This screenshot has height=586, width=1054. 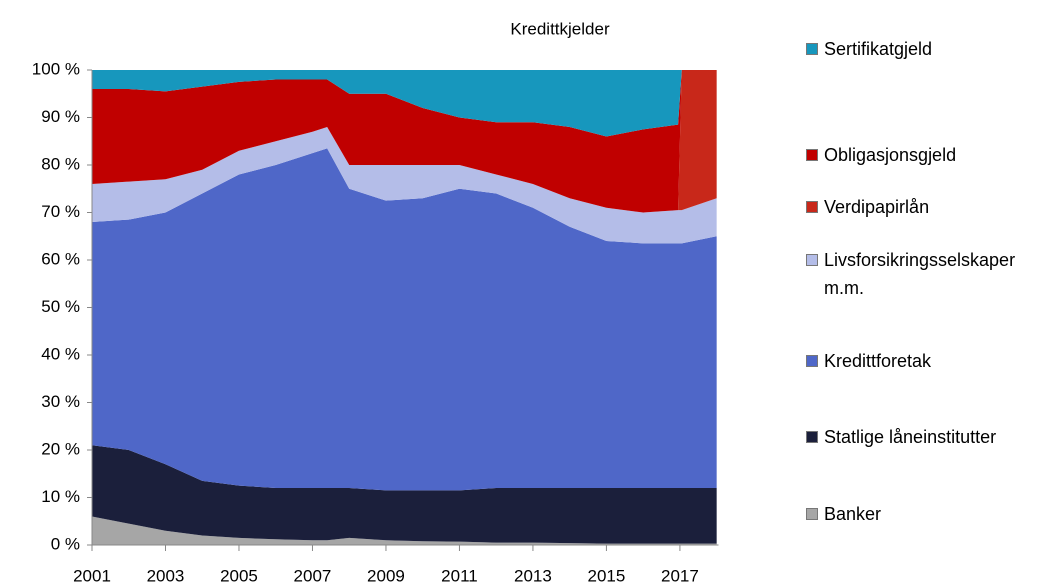 What do you see at coordinates (60, 211) in the screenshot?
I see `y-tick-label: 70 %` at bounding box center [60, 211].